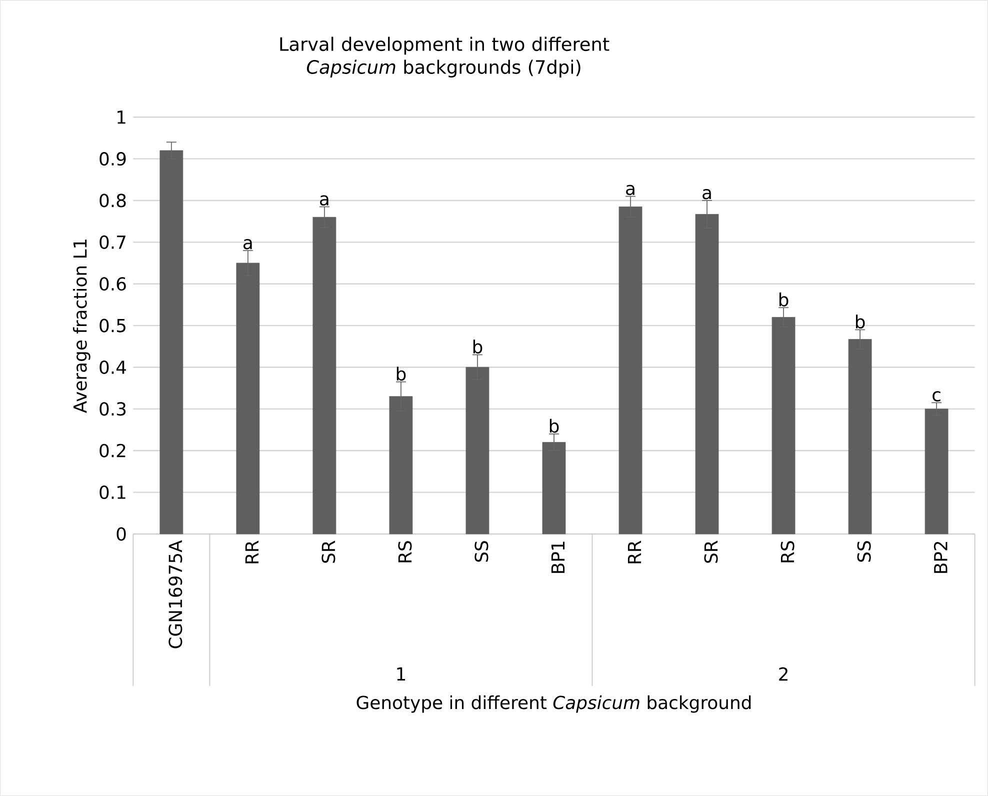 The height and width of the screenshot is (796, 988). I want to click on x-tick-label: BP2, so click(941, 557).